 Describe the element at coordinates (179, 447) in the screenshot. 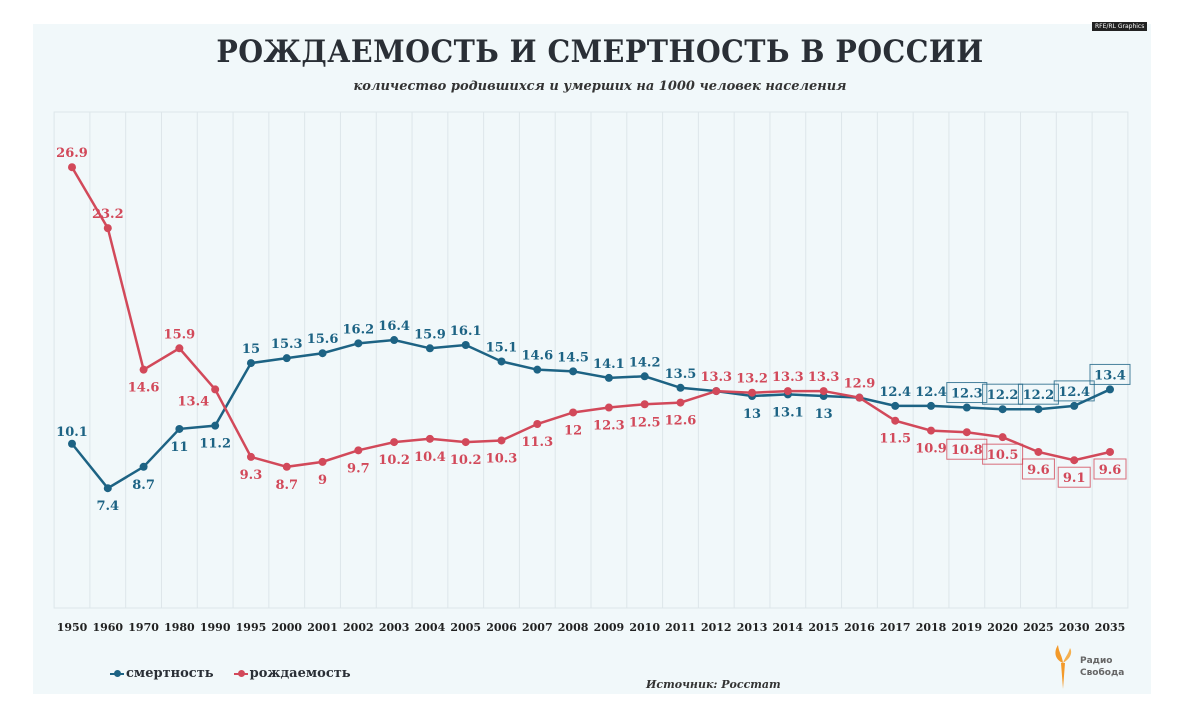

I see `data-label: 11` at that location.